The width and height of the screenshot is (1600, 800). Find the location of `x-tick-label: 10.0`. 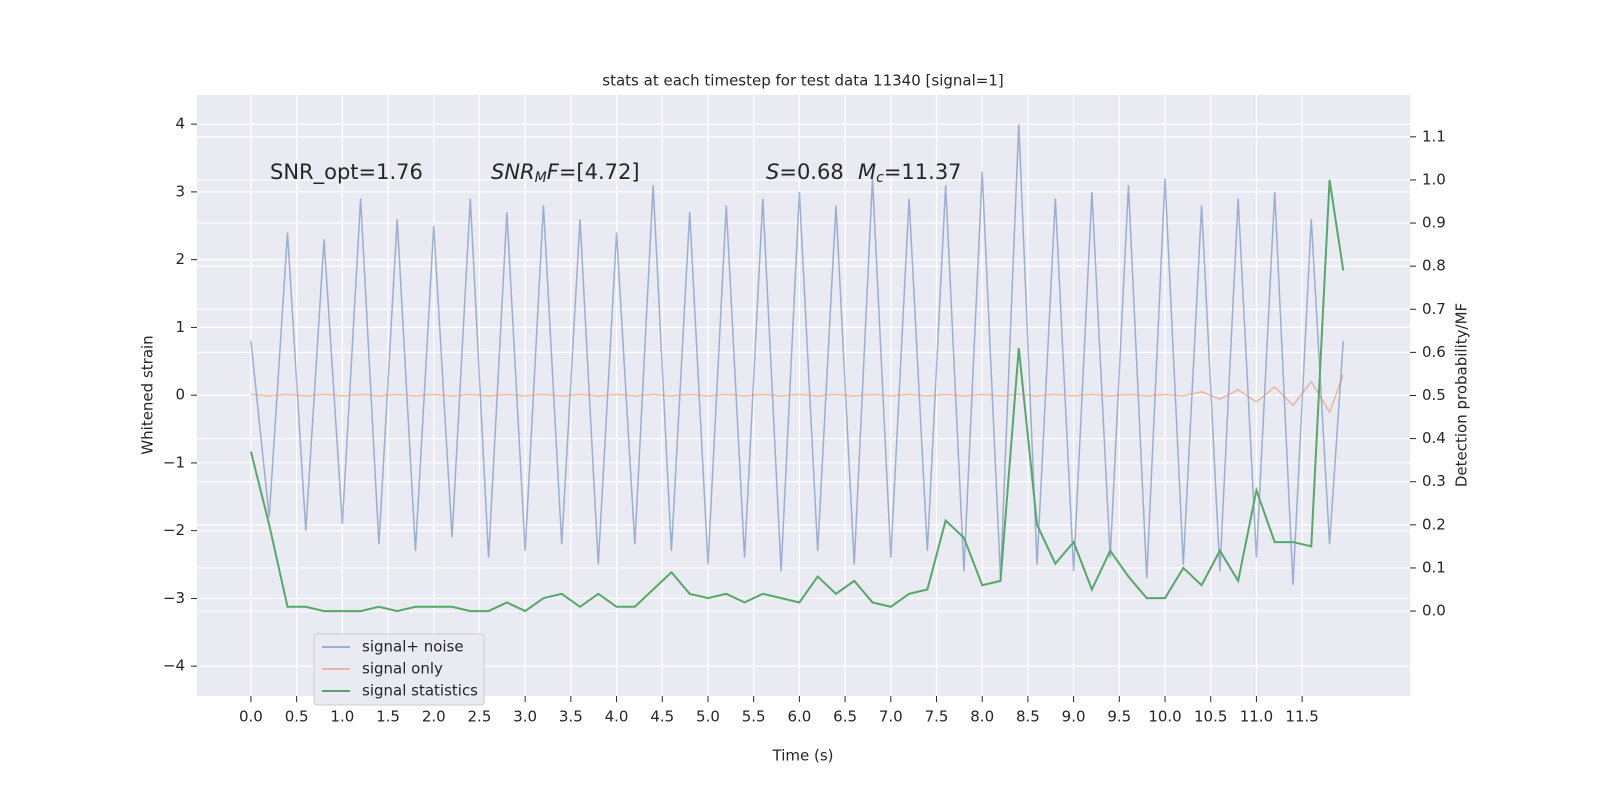

x-tick-label: 10.0 is located at coordinates (1164, 717).